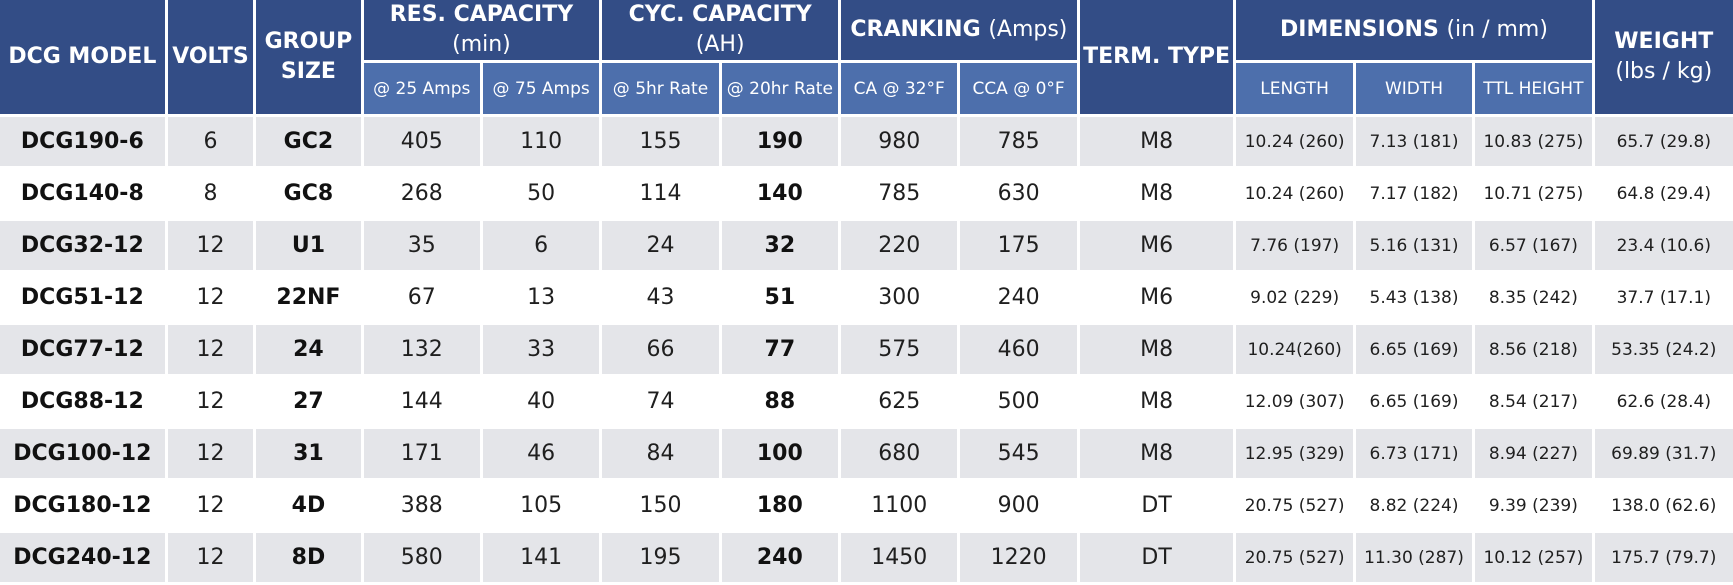  I want to click on cell-res75: 105, so click(541, 505).